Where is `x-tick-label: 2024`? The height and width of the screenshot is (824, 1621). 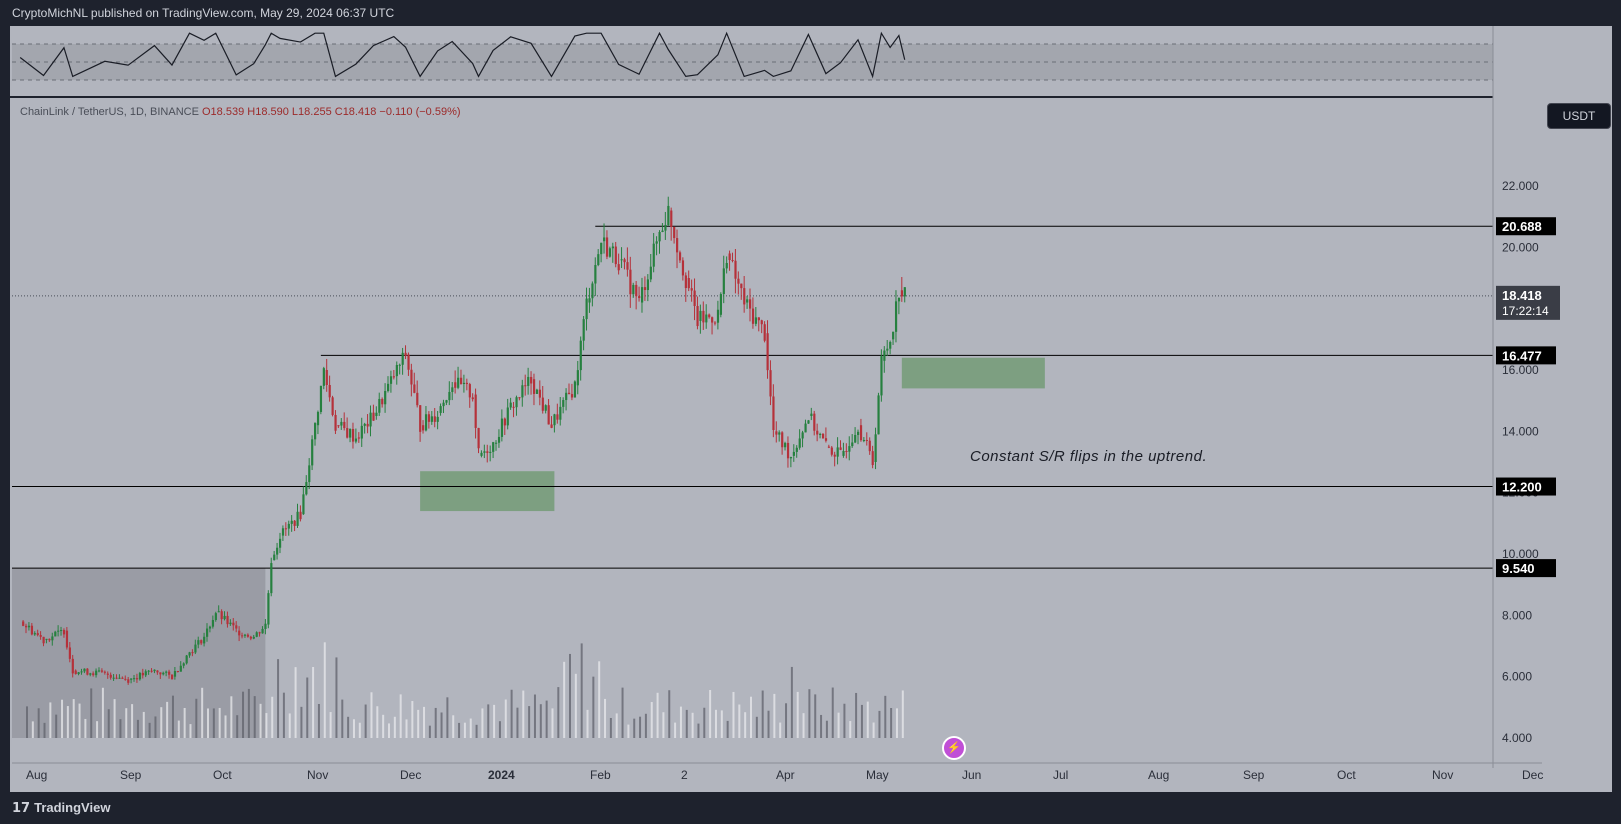
x-tick-label: 2024 is located at coordinates (501, 775).